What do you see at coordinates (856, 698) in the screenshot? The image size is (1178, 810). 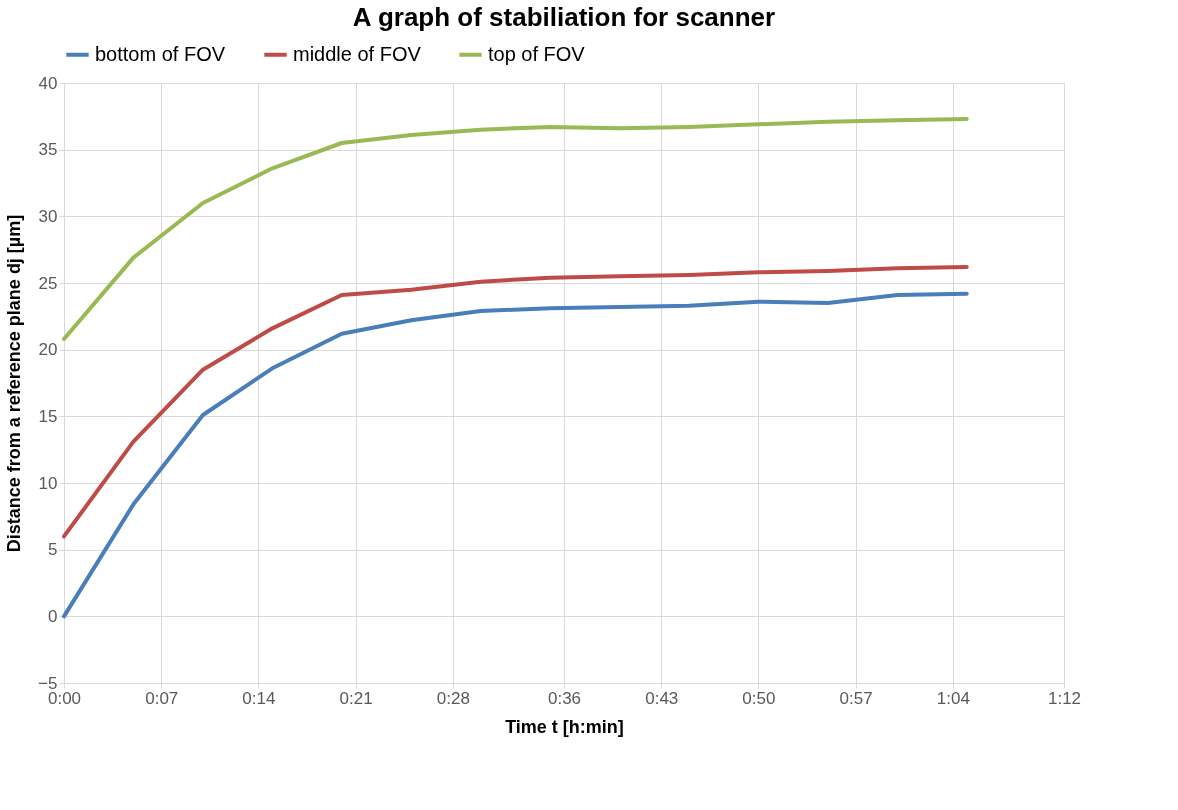 I see `x-tick-label: 0:57` at bounding box center [856, 698].